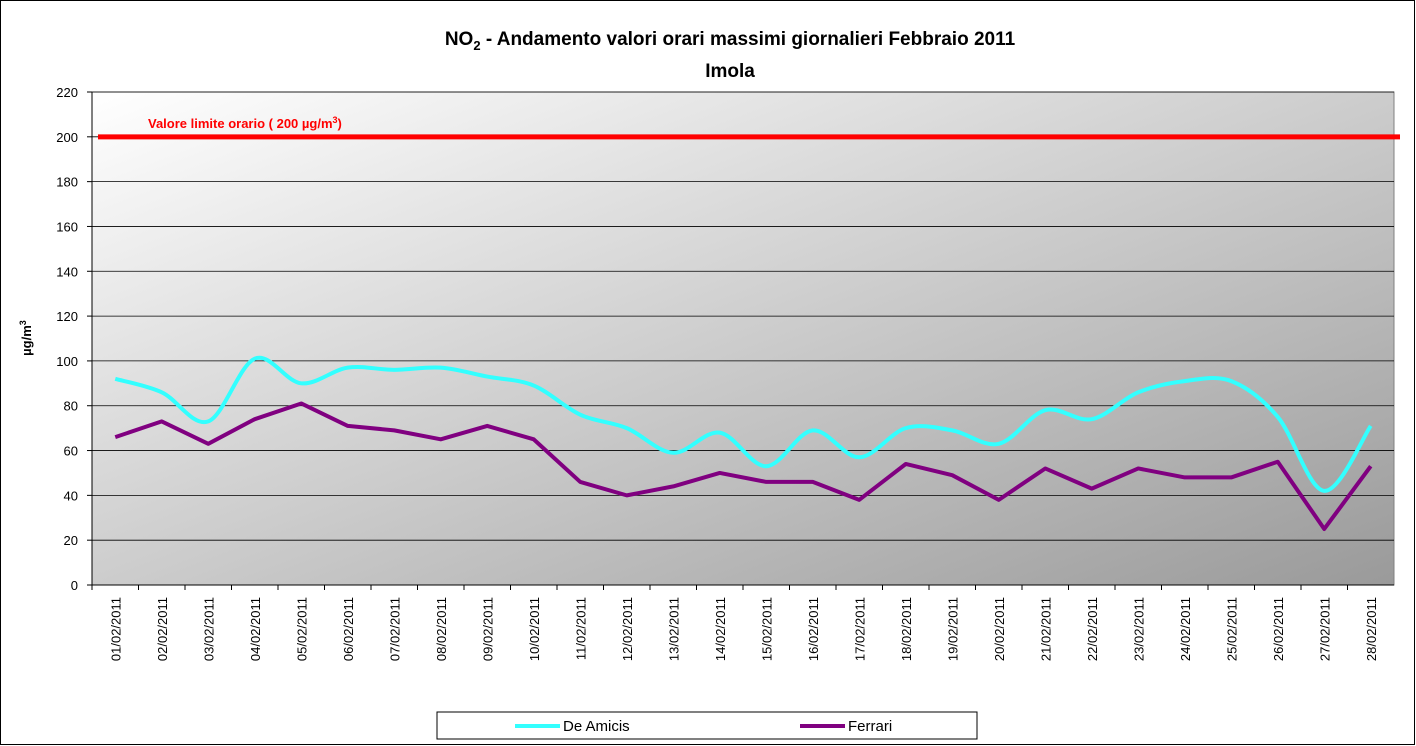  Describe the element at coordinates (596, 726) in the screenshot. I see `legend-label: De Amicis` at that location.